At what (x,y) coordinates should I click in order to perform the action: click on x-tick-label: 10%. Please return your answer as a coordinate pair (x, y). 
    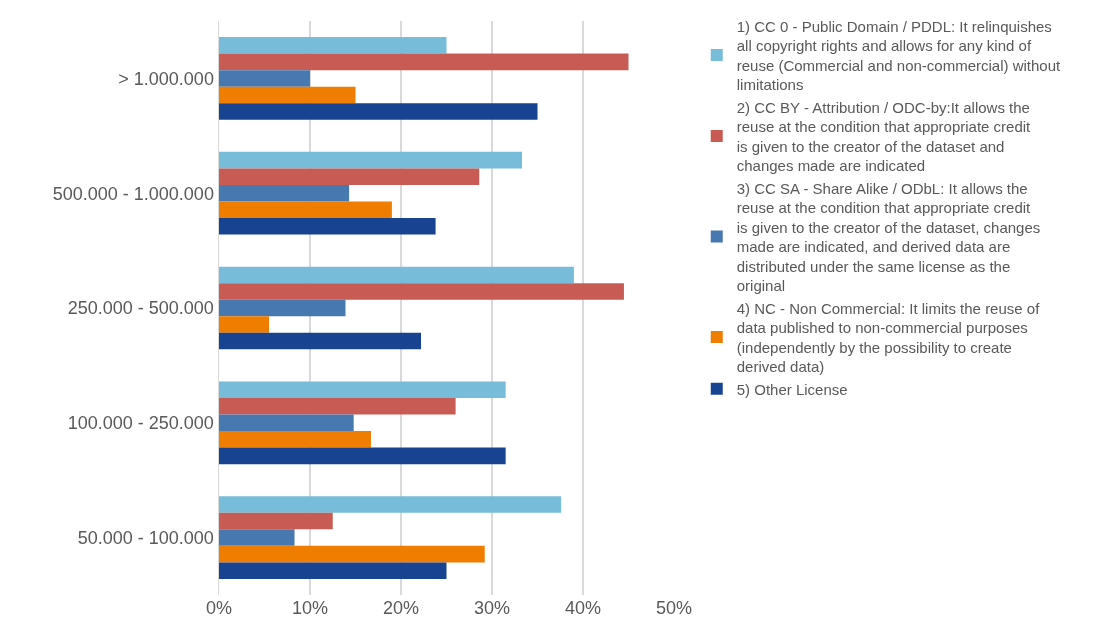
    Looking at the image, I should click on (310, 608).